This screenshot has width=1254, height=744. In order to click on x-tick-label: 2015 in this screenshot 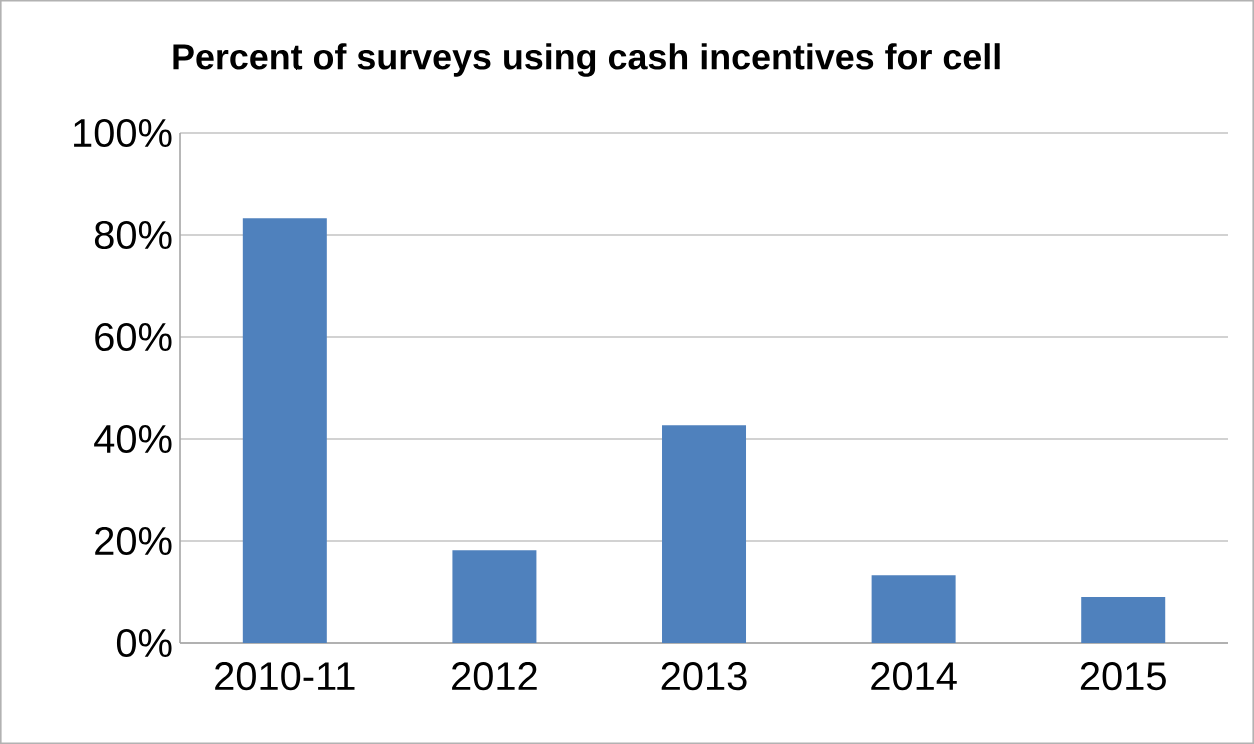, I will do `click(1123, 676)`.